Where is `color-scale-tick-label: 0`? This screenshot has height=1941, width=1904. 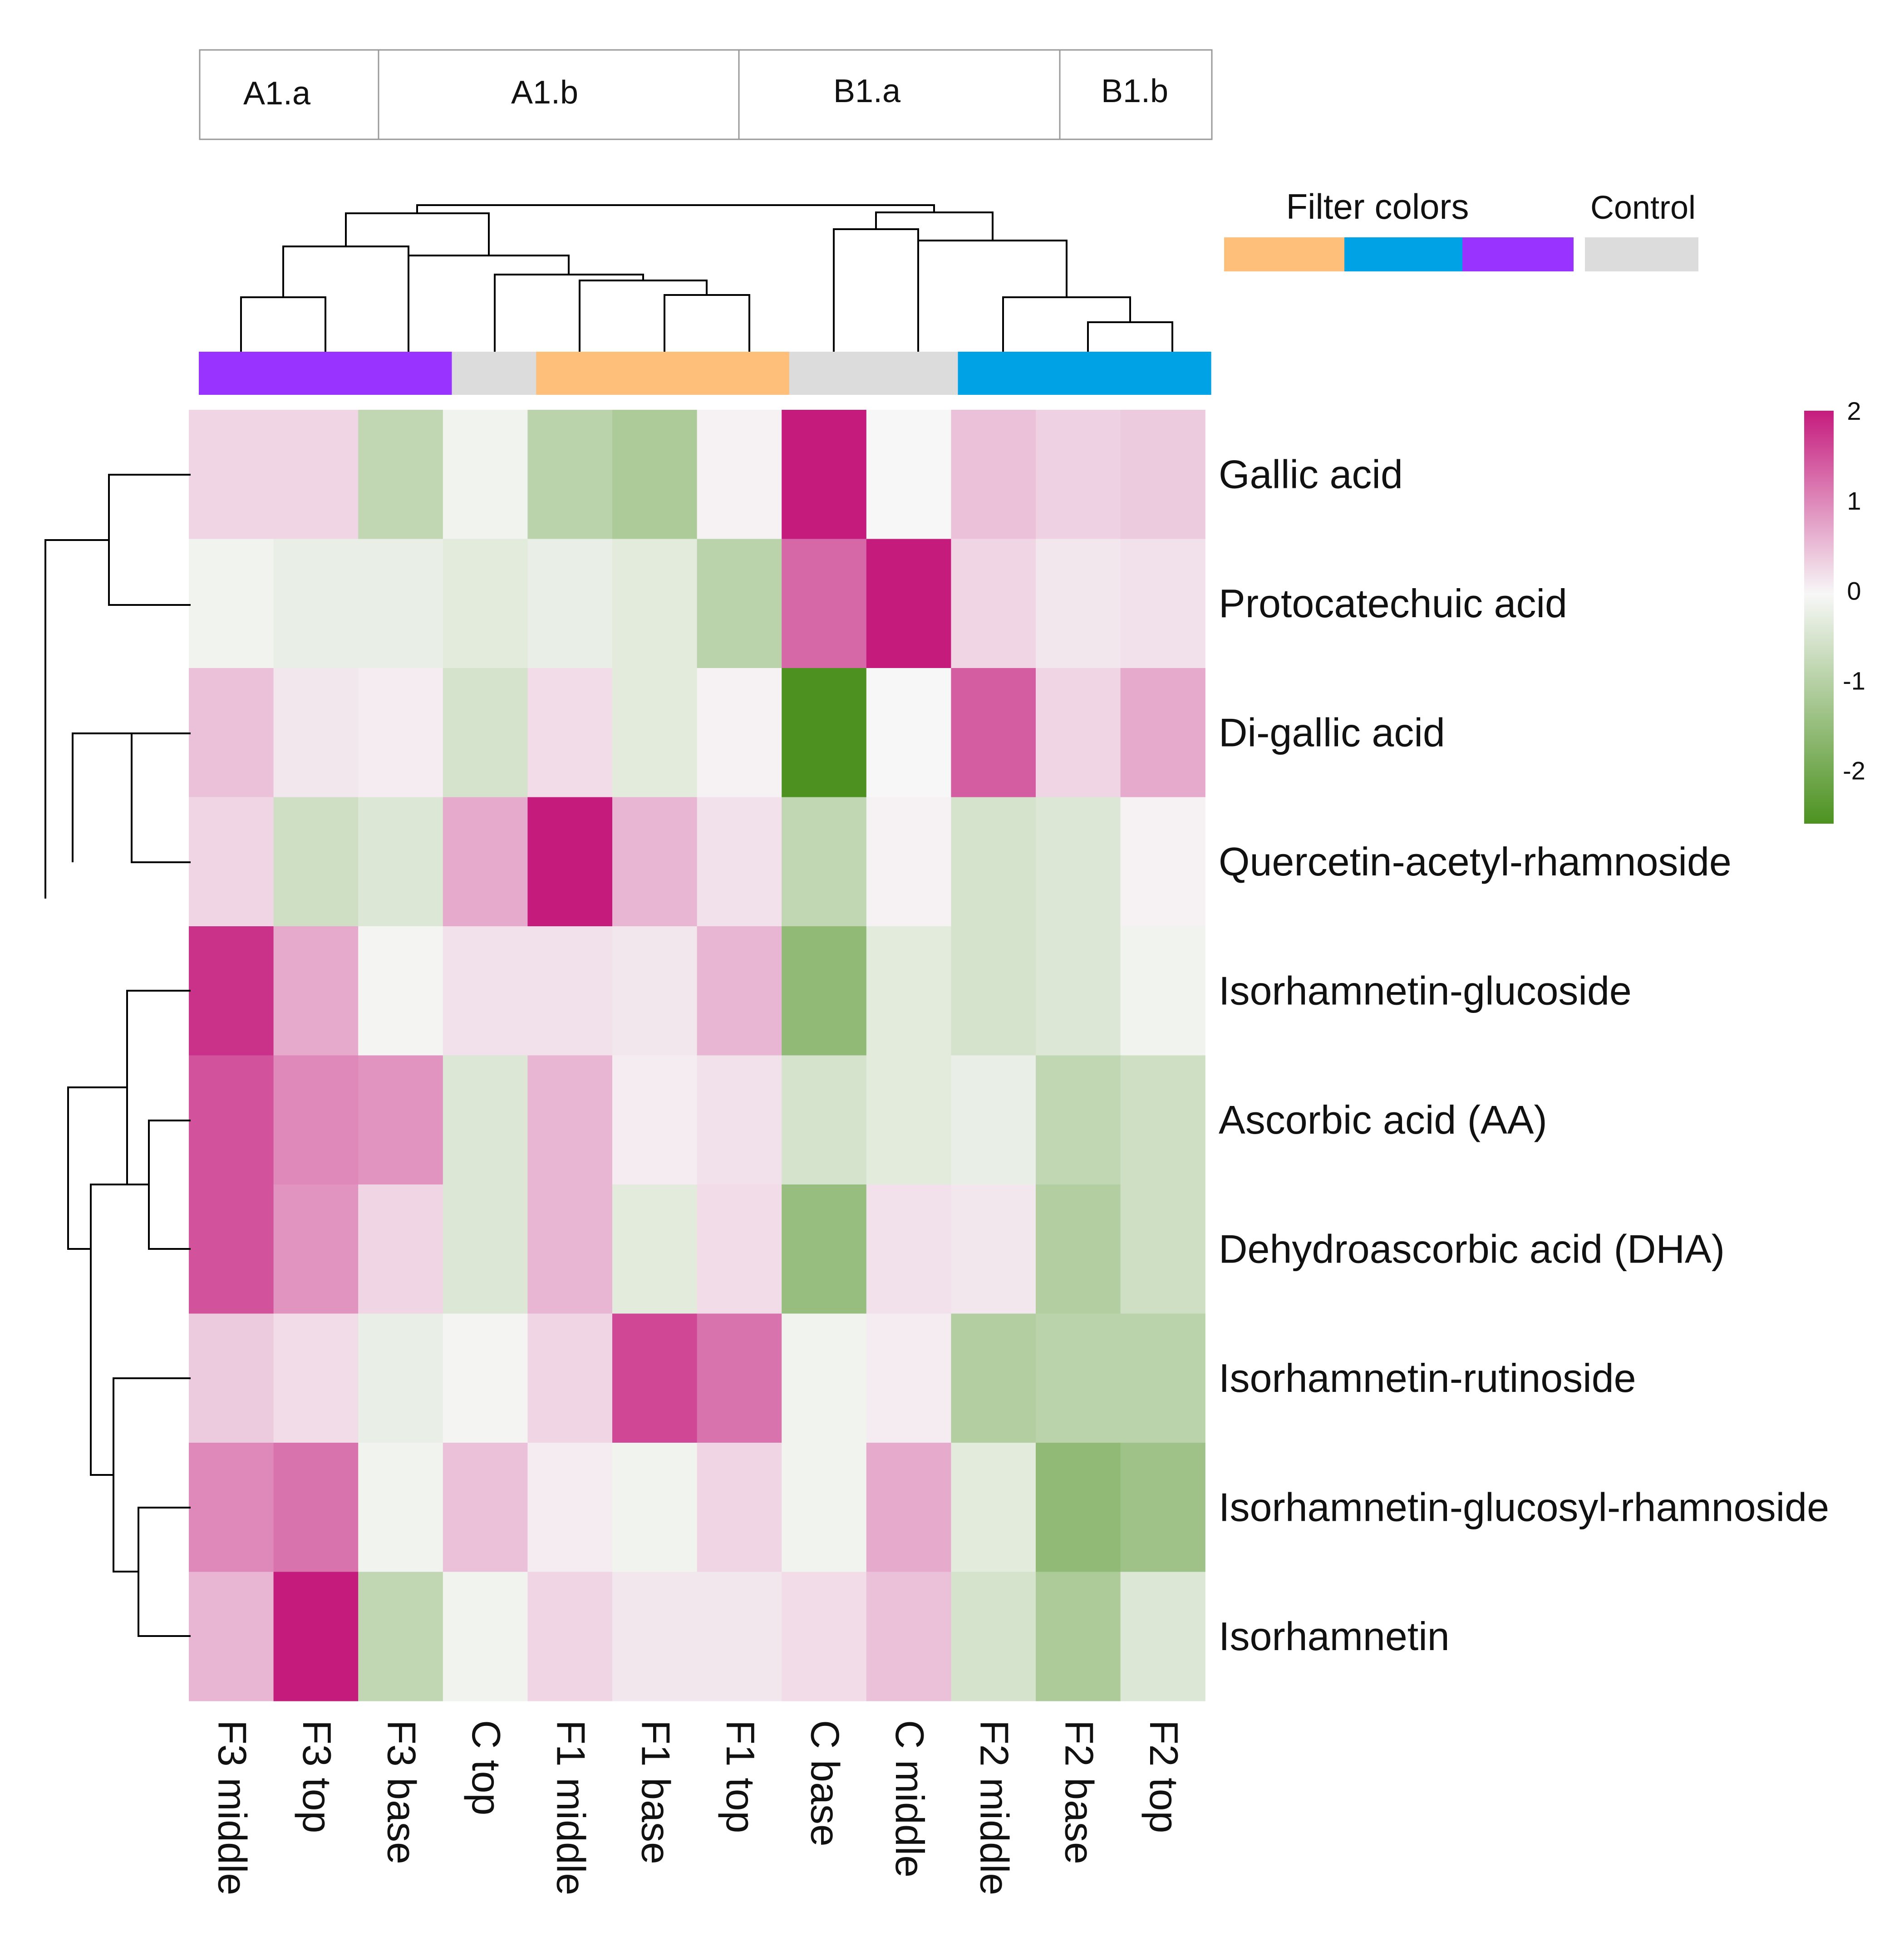
color-scale-tick-label: 0 is located at coordinates (1854, 590).